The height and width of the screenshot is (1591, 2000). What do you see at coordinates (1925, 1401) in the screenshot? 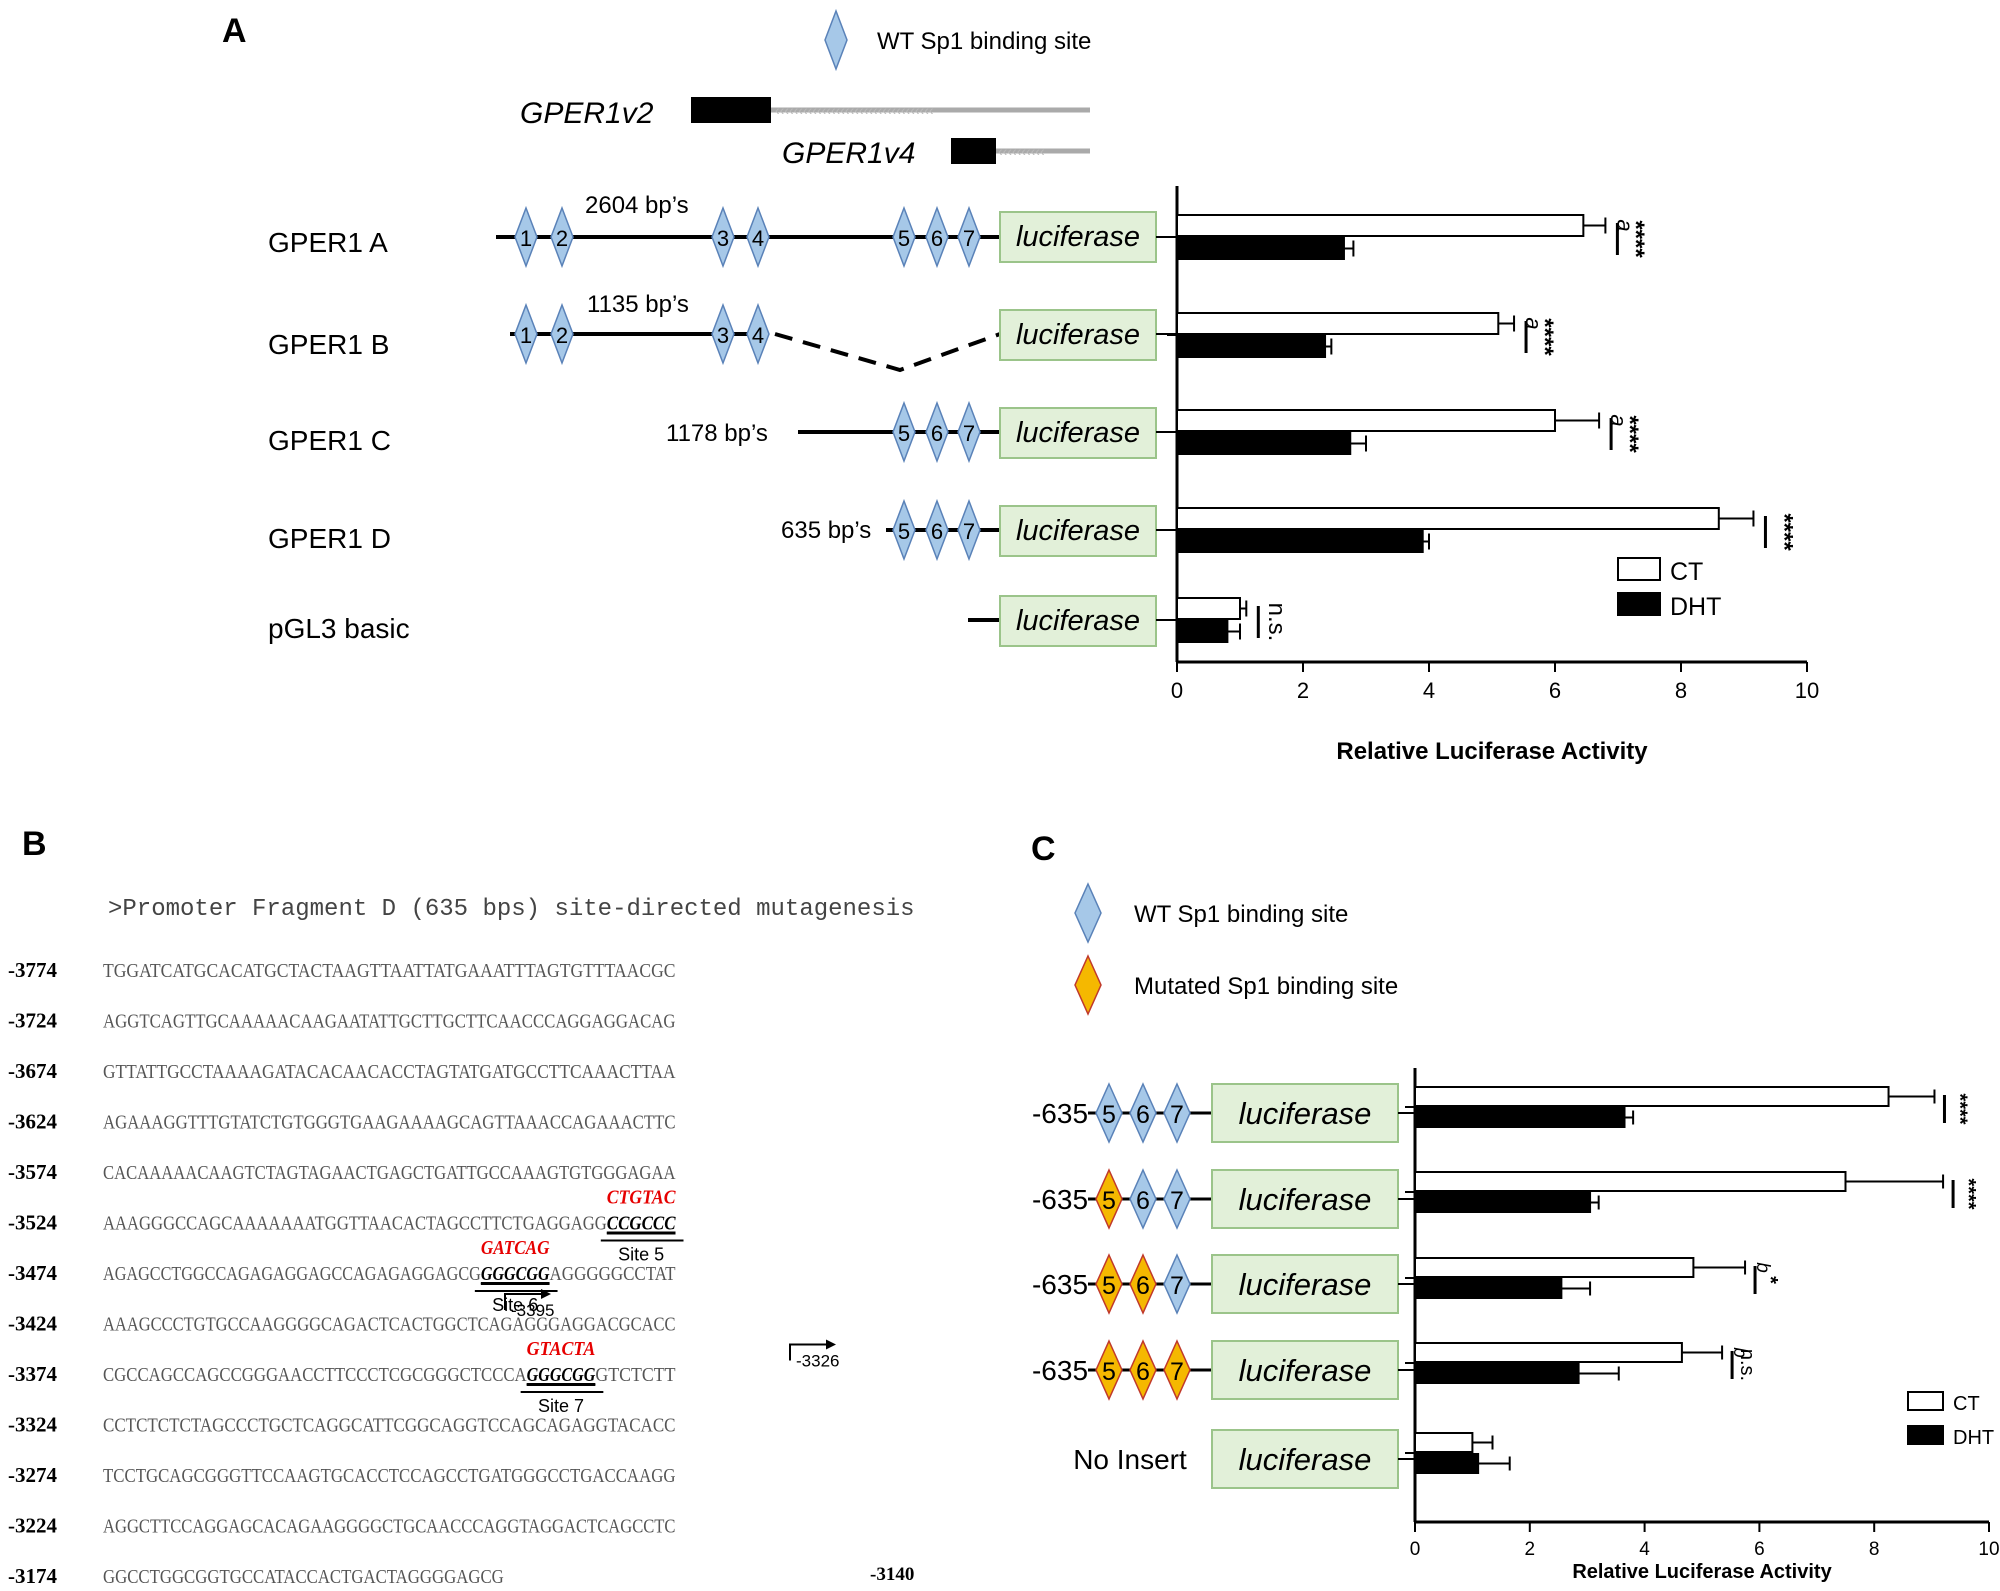
I see `legend-ct-swatch` at bounding box center [1925, 1401].